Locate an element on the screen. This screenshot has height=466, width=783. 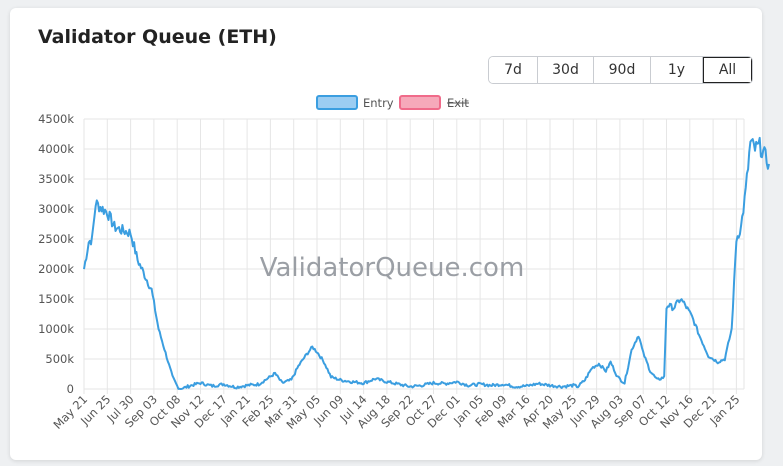
range-selector: 7d 30d 90d 1y All is located at coordinates (620, 70).